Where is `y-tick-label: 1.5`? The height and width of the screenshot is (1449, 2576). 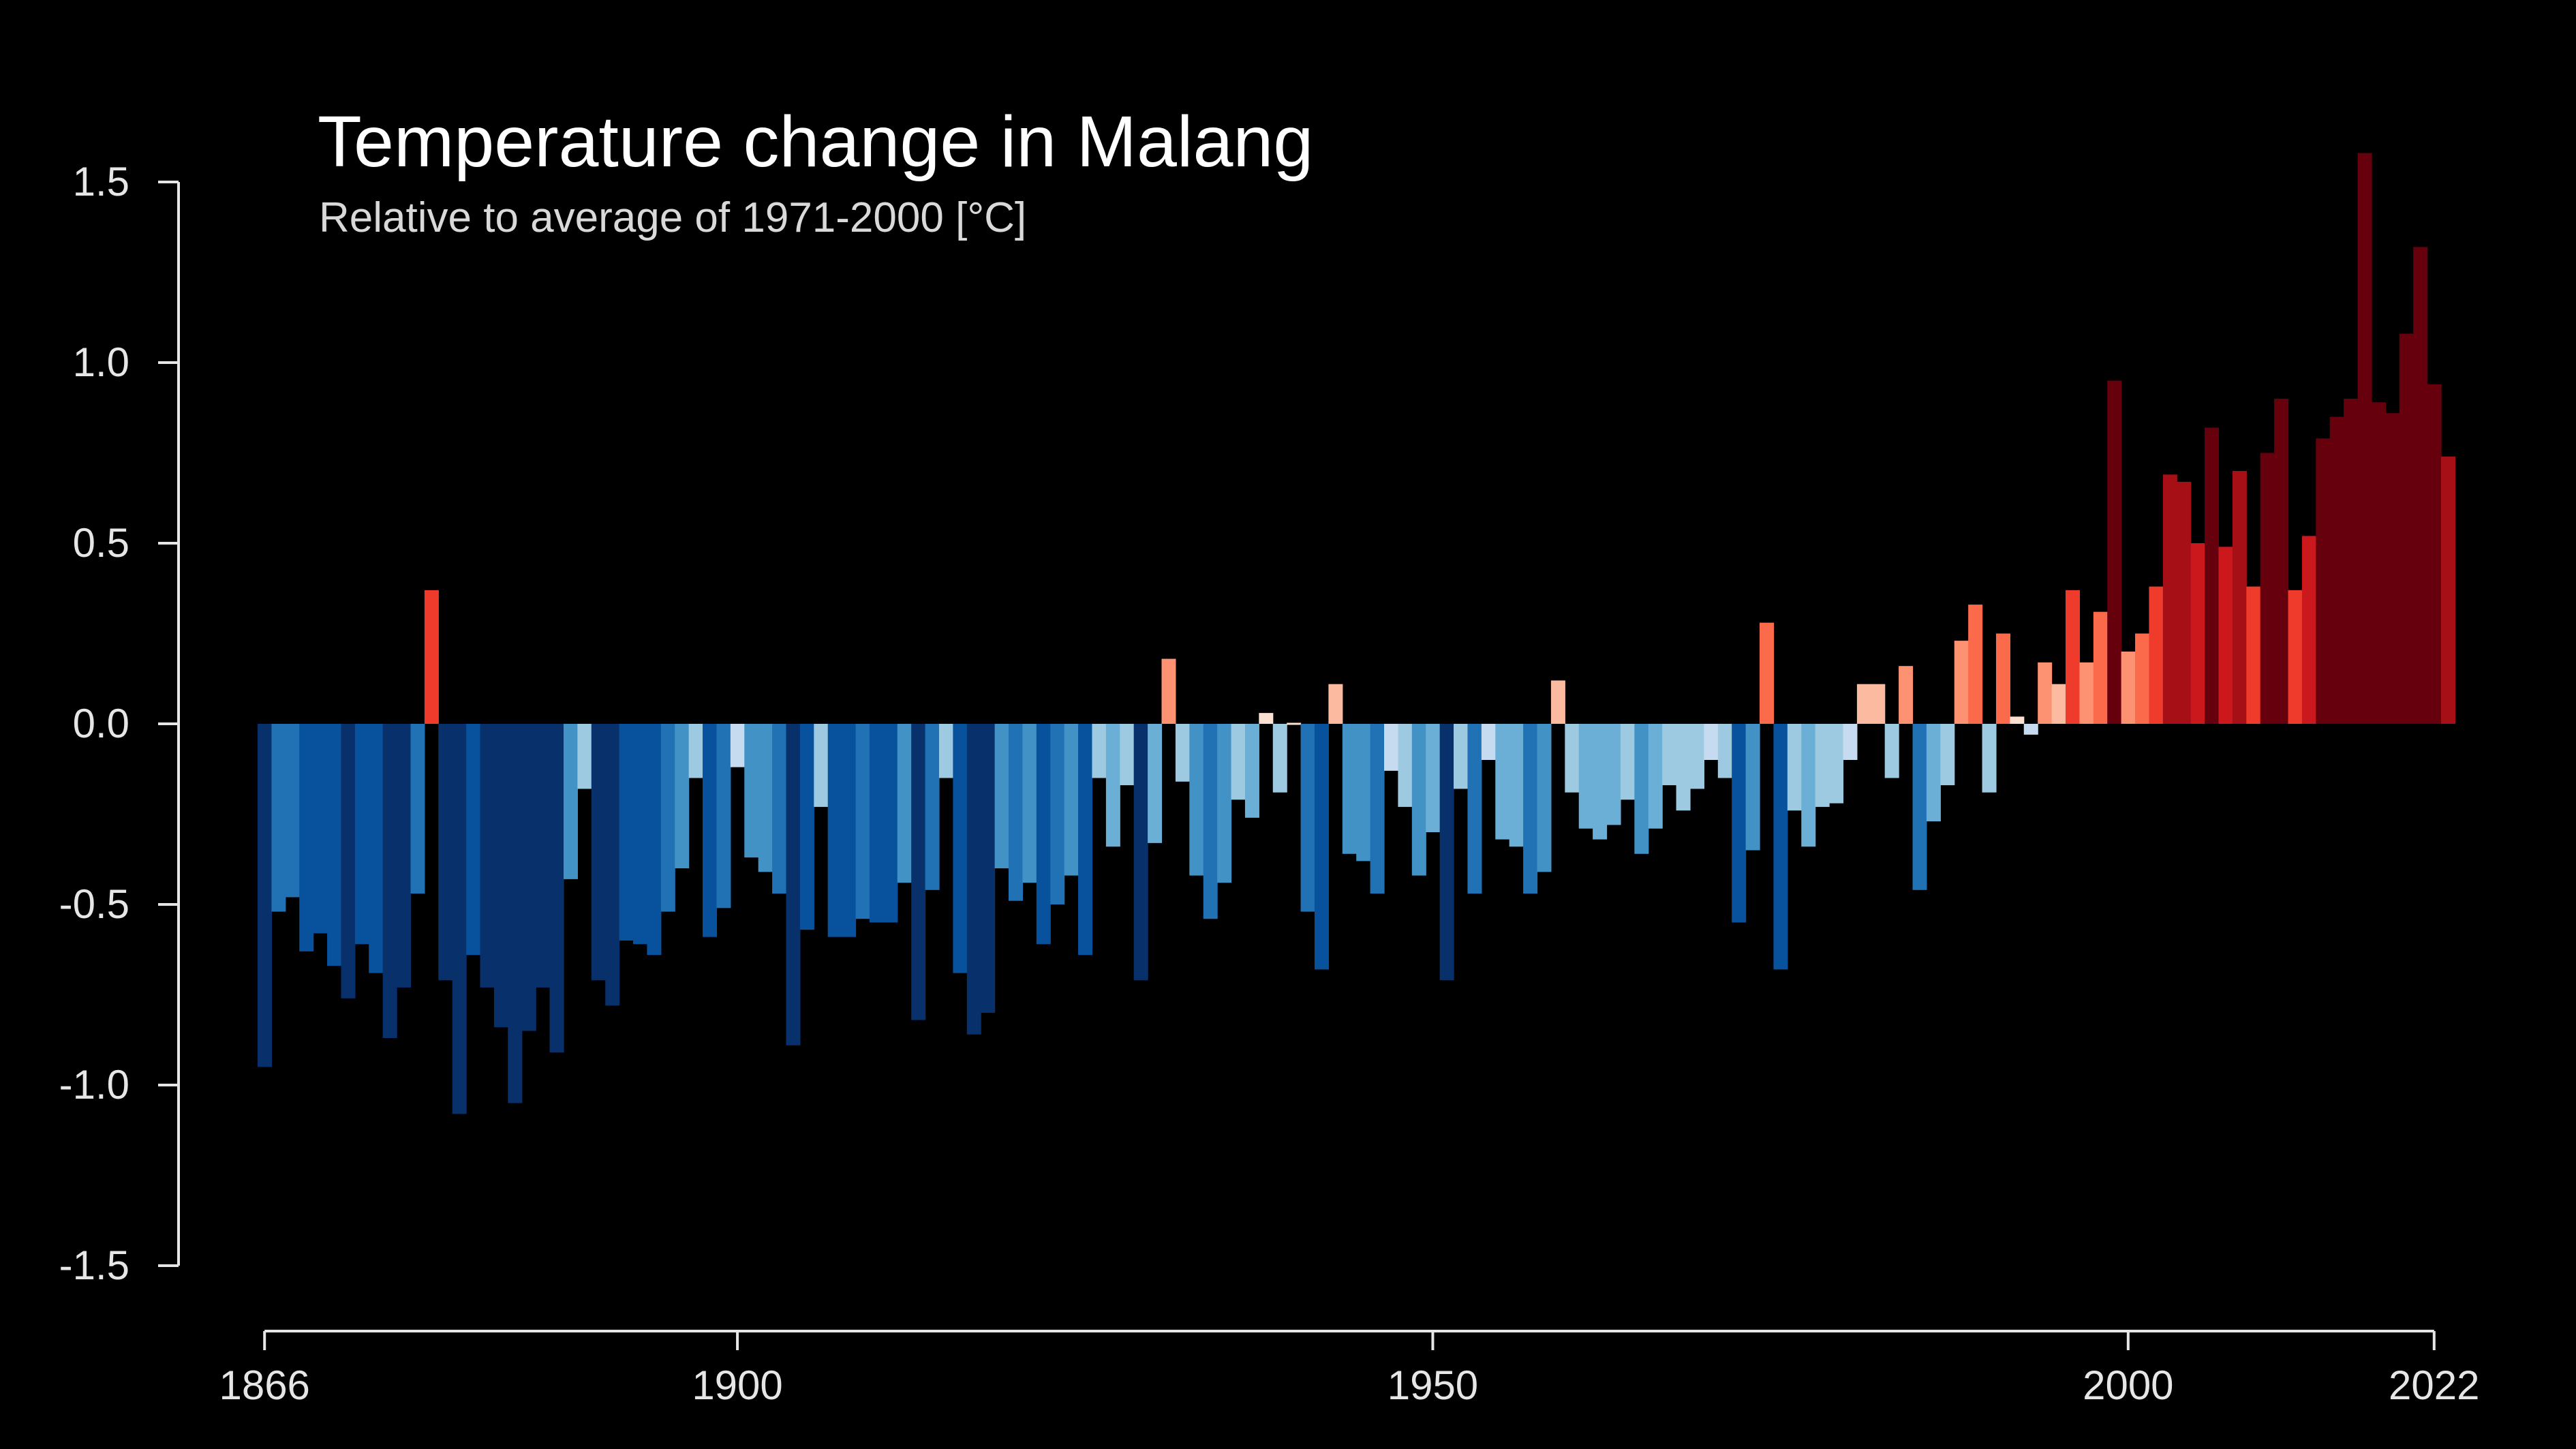 y-tick-label: 1.5 is located at coordinates (101, 181).